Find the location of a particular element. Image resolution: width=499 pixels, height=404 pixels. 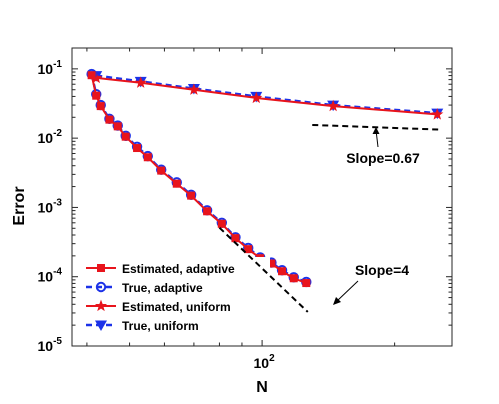

series-line is located at coordinates (267, 96).